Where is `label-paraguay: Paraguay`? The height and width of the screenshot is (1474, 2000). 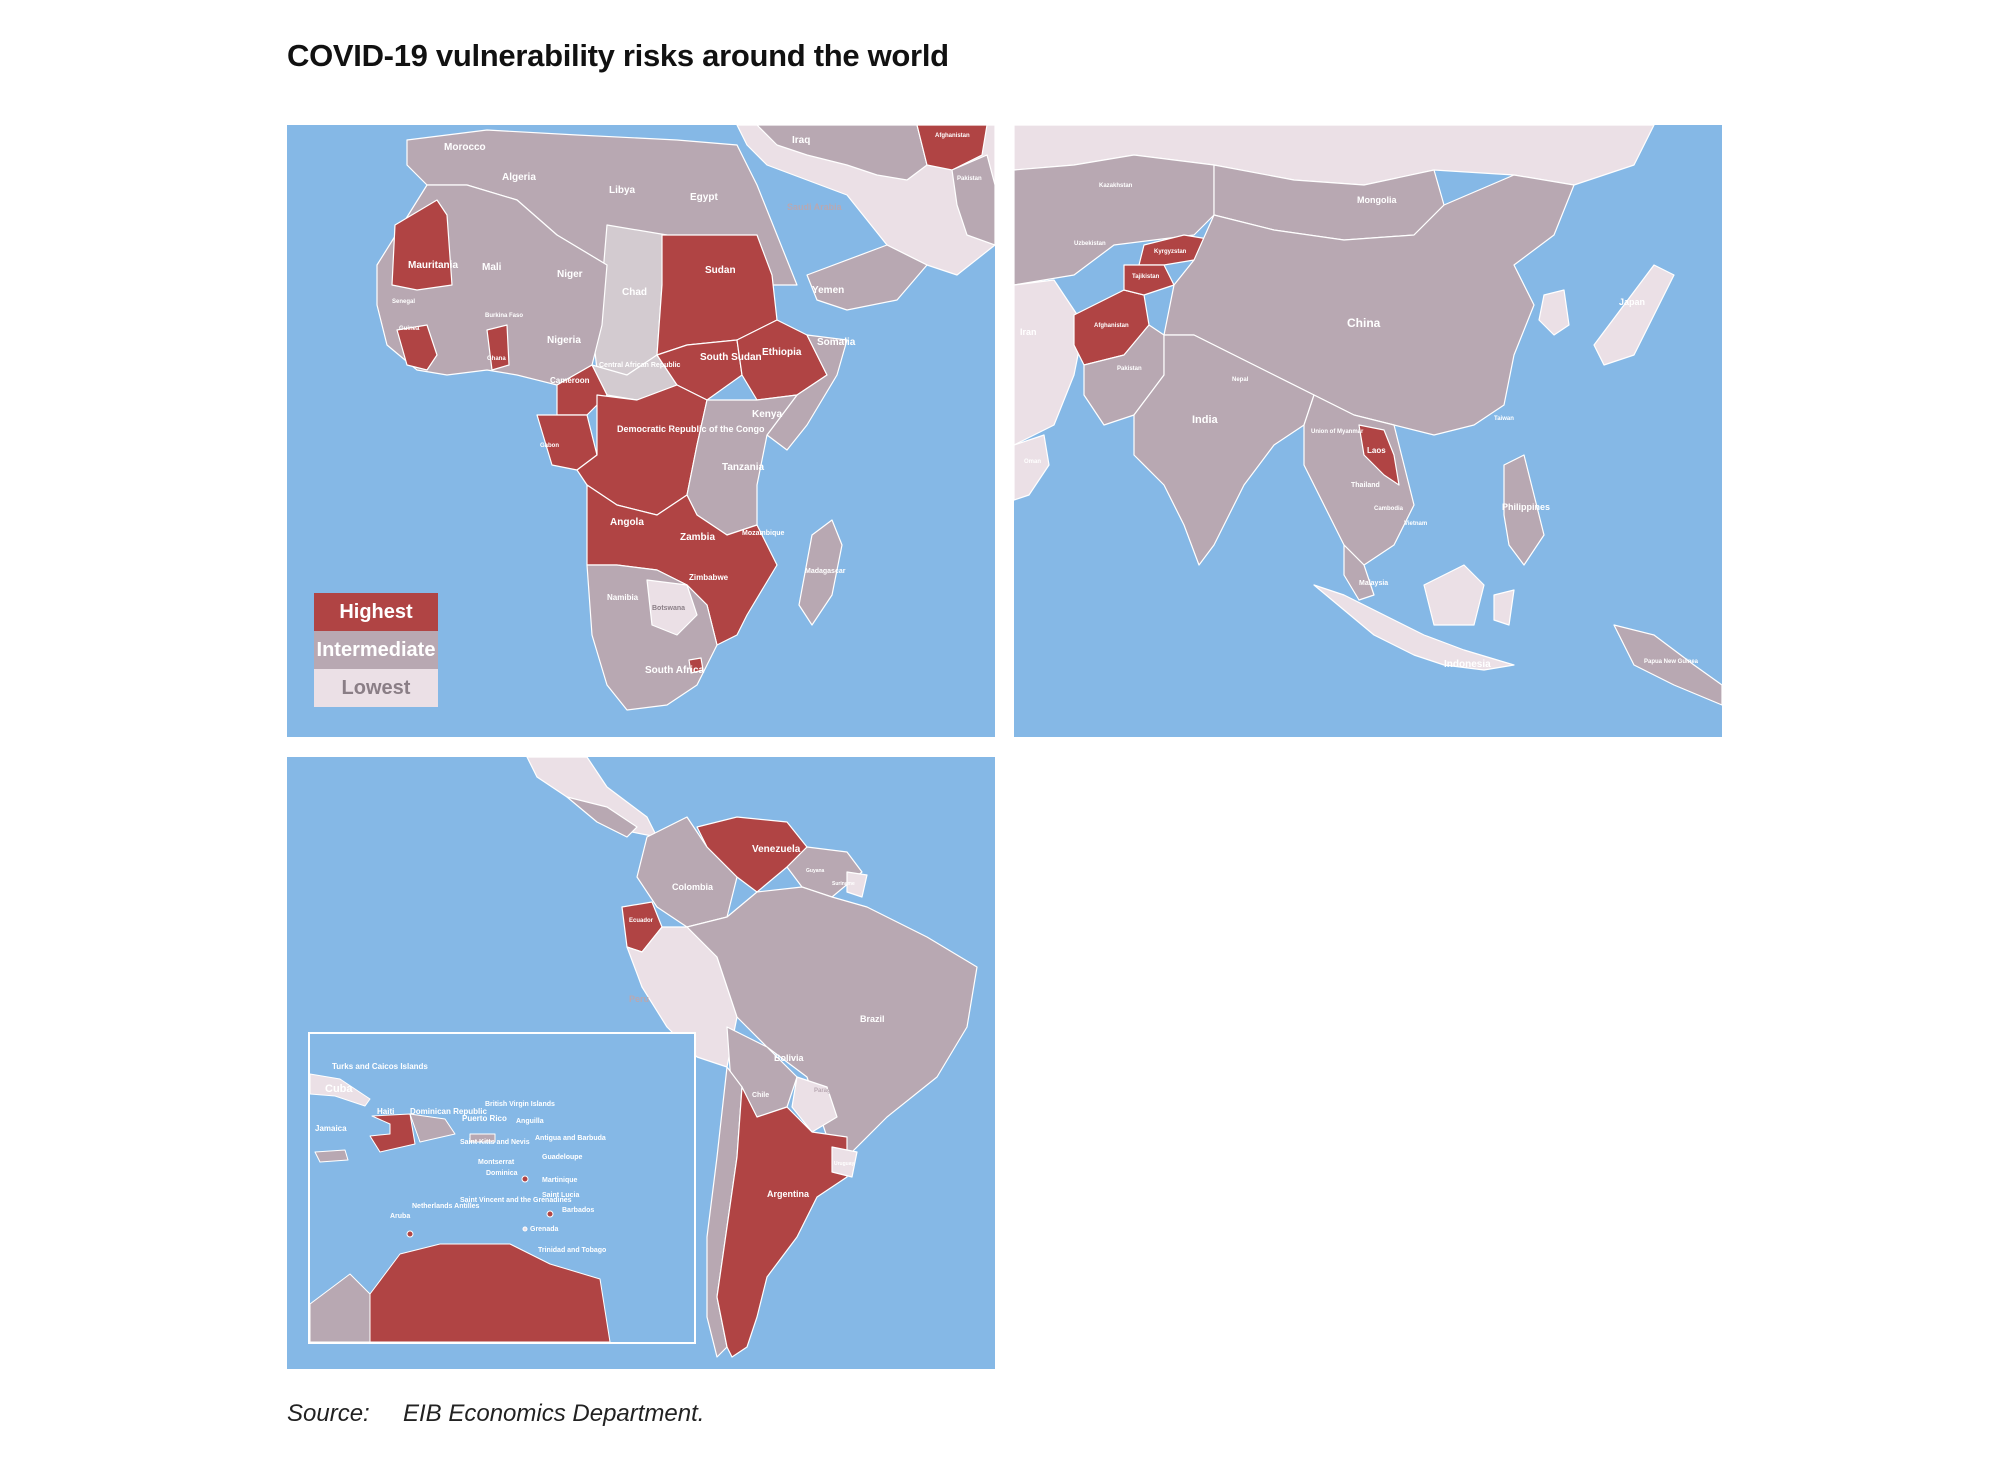
label-paraguay: Paraguay is located at coordinates (828, 1091).